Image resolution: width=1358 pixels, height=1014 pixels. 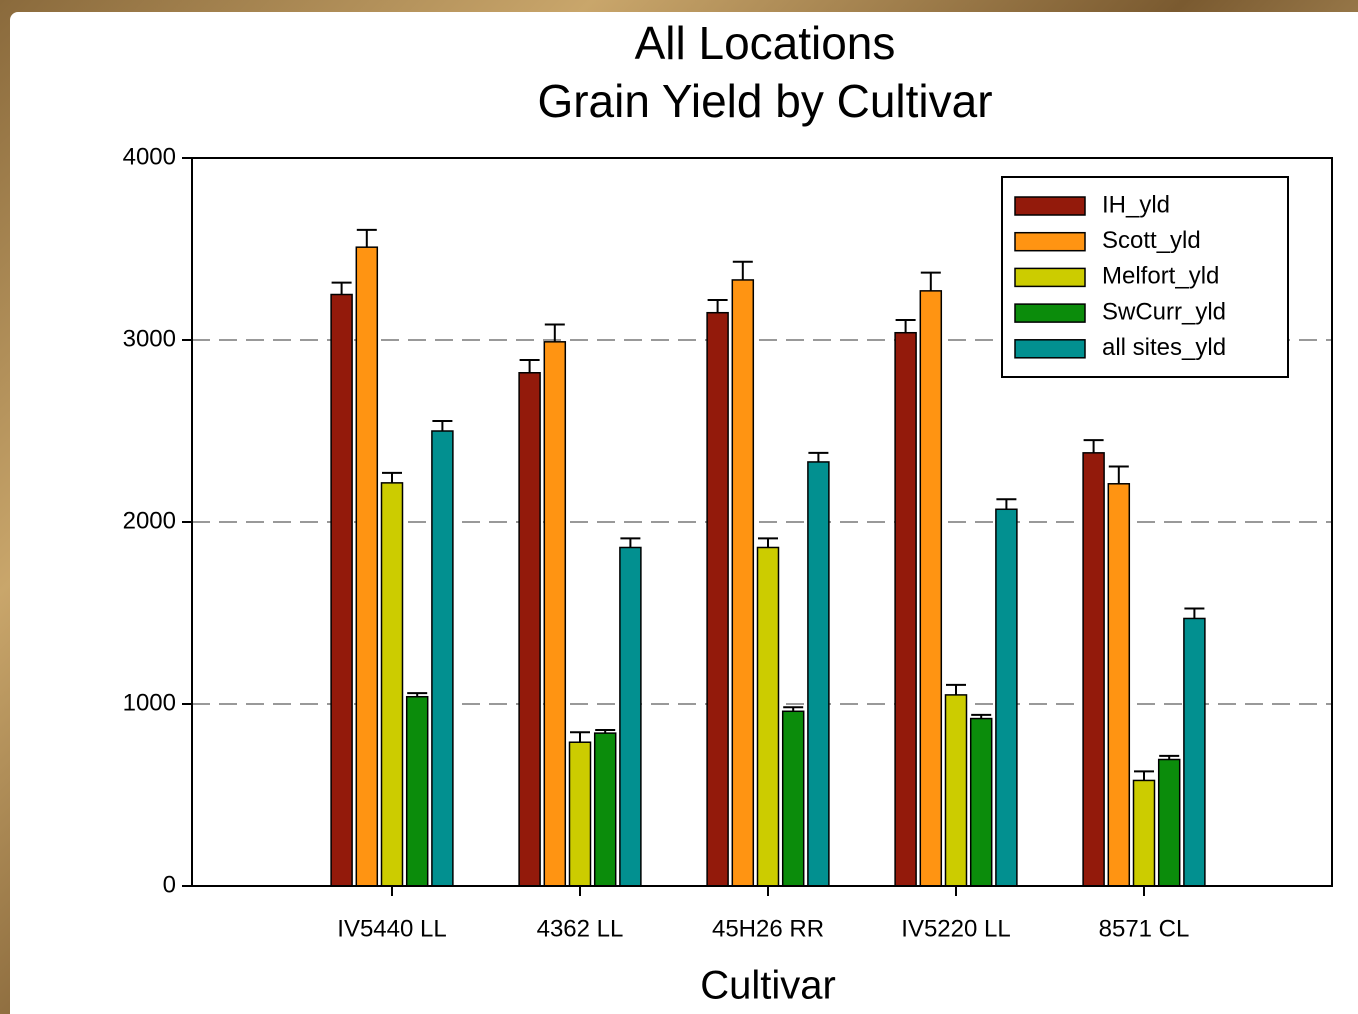 I want to click on legend-label: Scott_yld, so click(x=1151, y=240).